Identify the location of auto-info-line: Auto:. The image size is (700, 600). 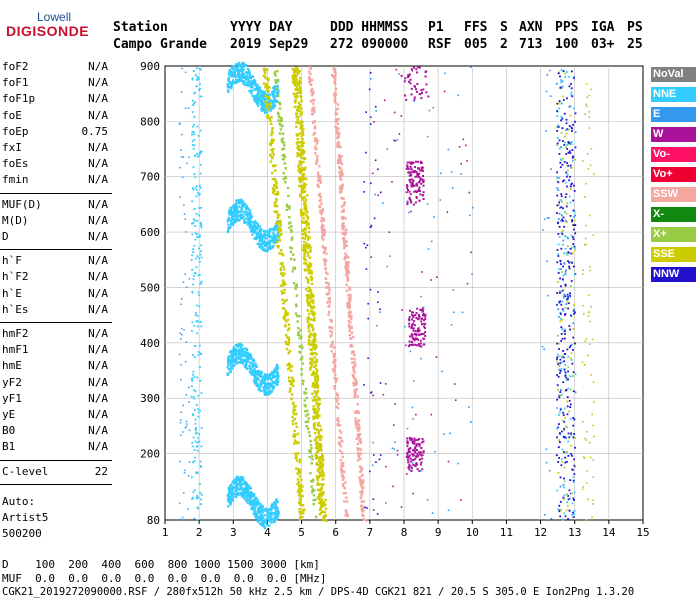
(19, 501).